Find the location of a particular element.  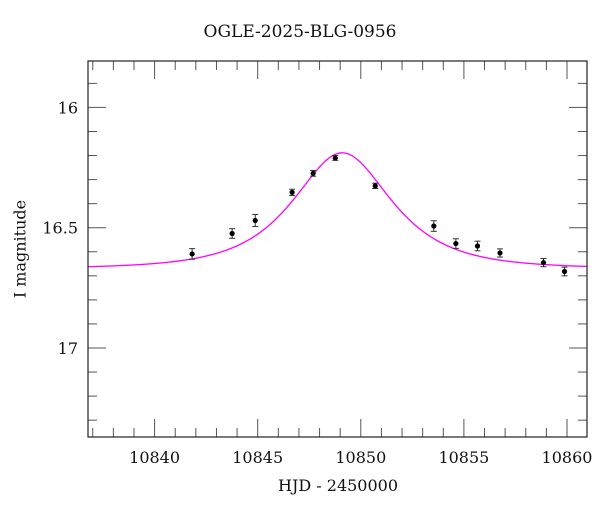

x-tick-label: 10840 is located at coordinates (154, 457).